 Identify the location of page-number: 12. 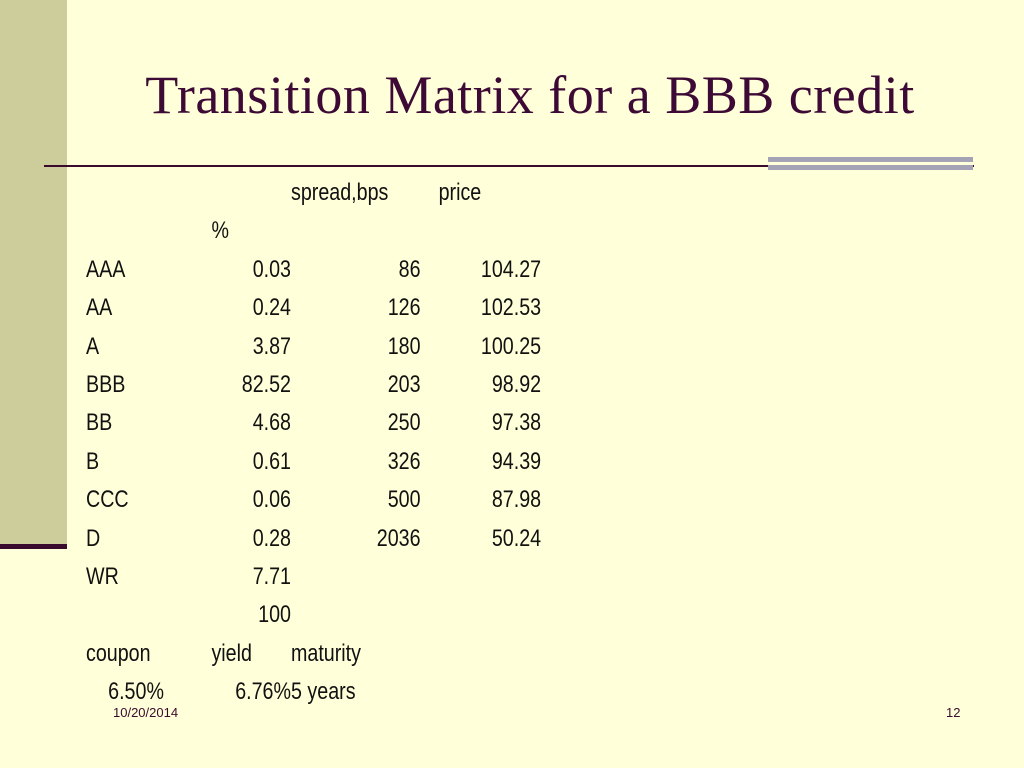
(953, 712).